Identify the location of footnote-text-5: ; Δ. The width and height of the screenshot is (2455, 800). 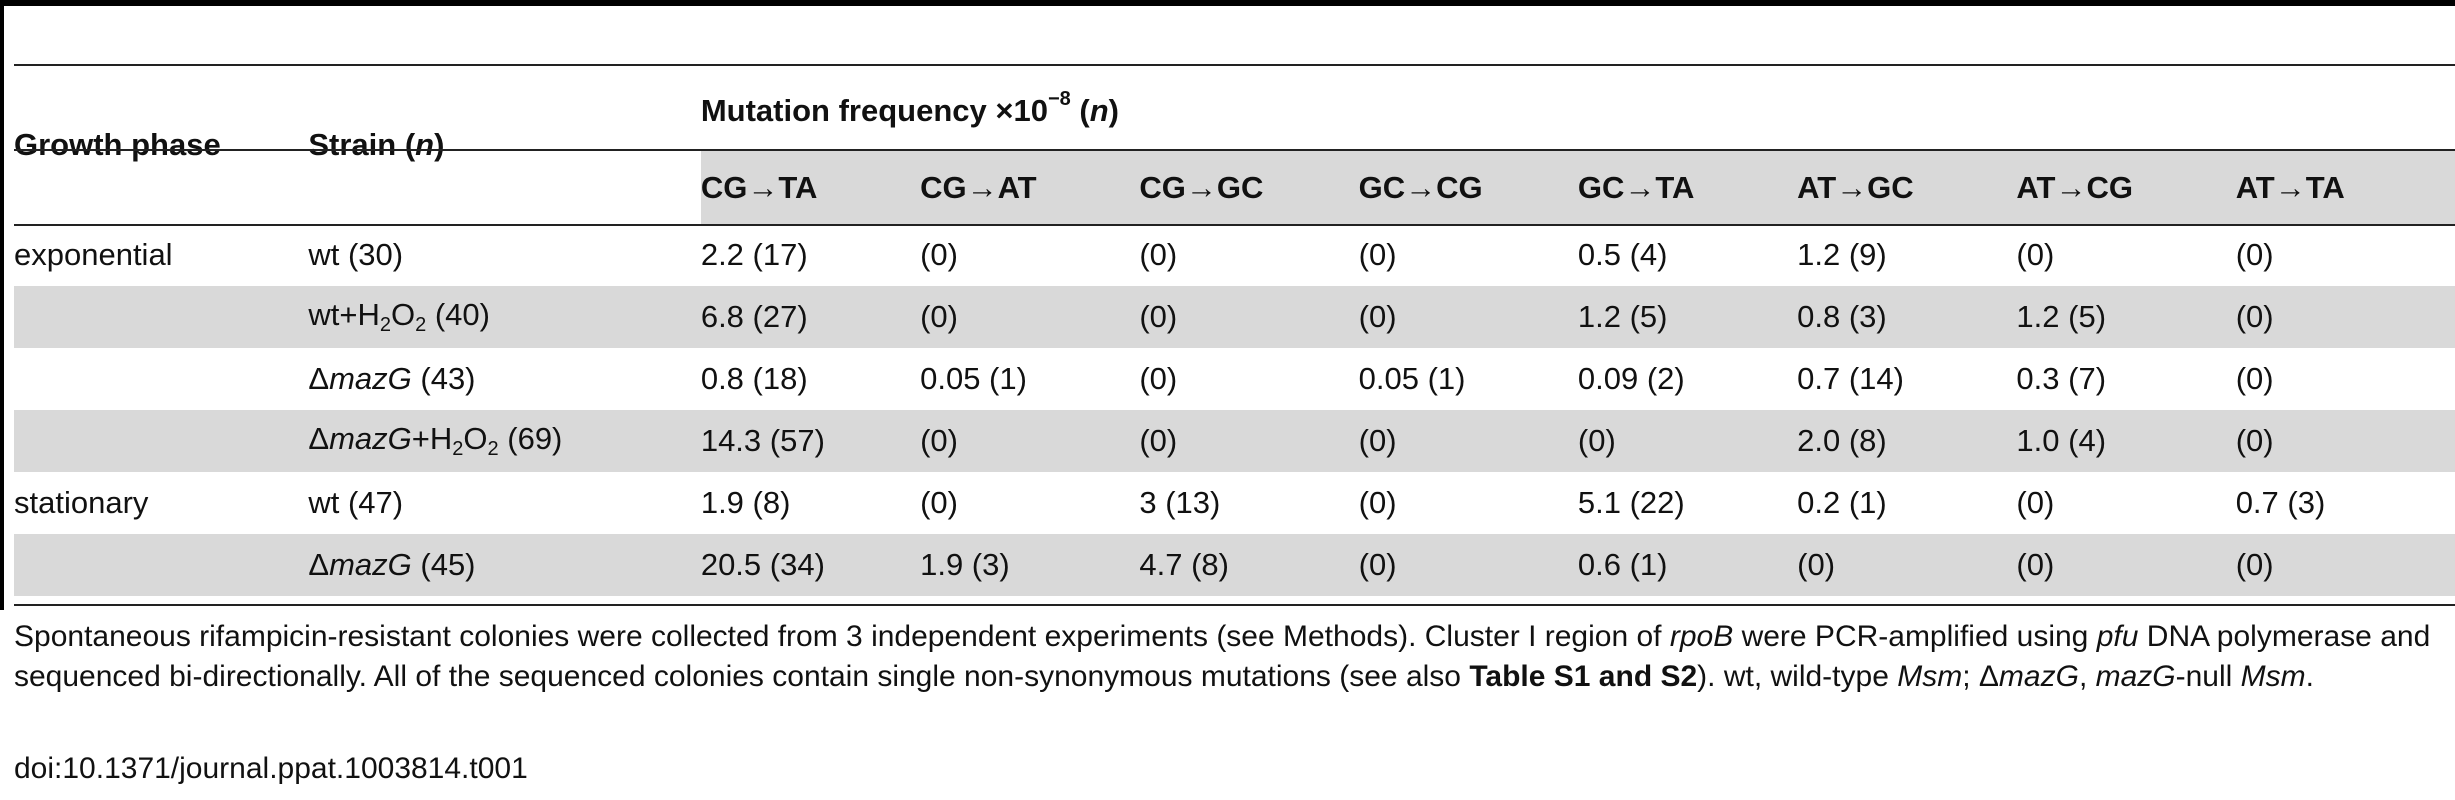
(1980, 676).